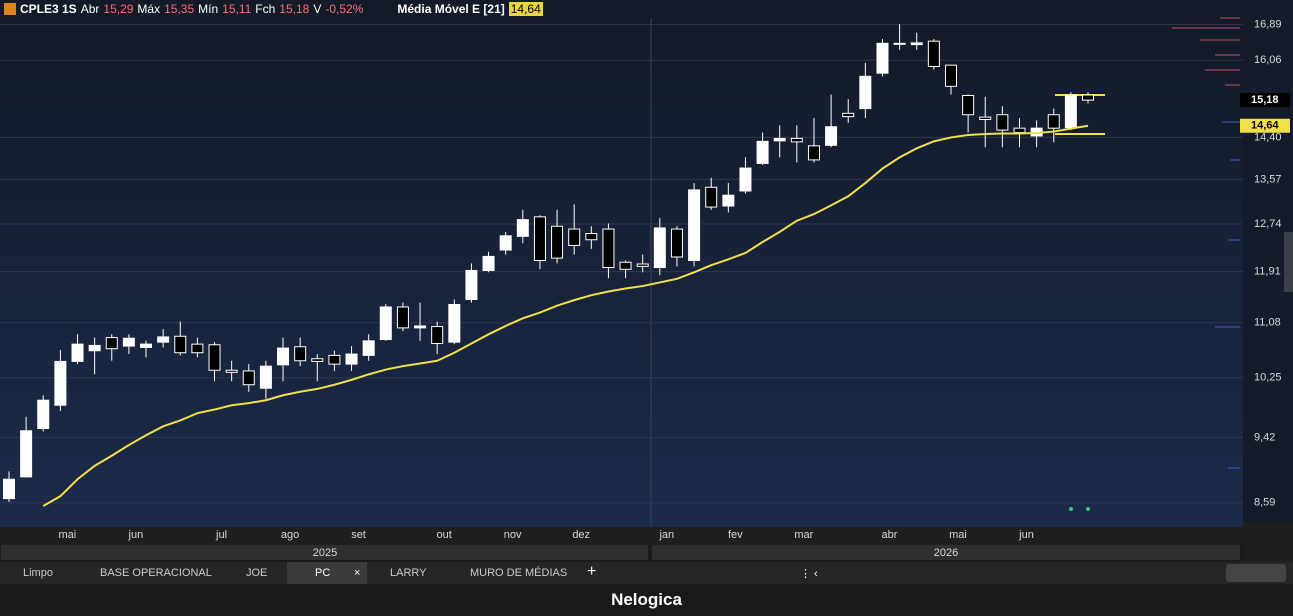 The width and height of the screenshot is (1293, 616). Describe the element at coordinates (1288, 262) in the screenshot. I see `side-handle` at that location.